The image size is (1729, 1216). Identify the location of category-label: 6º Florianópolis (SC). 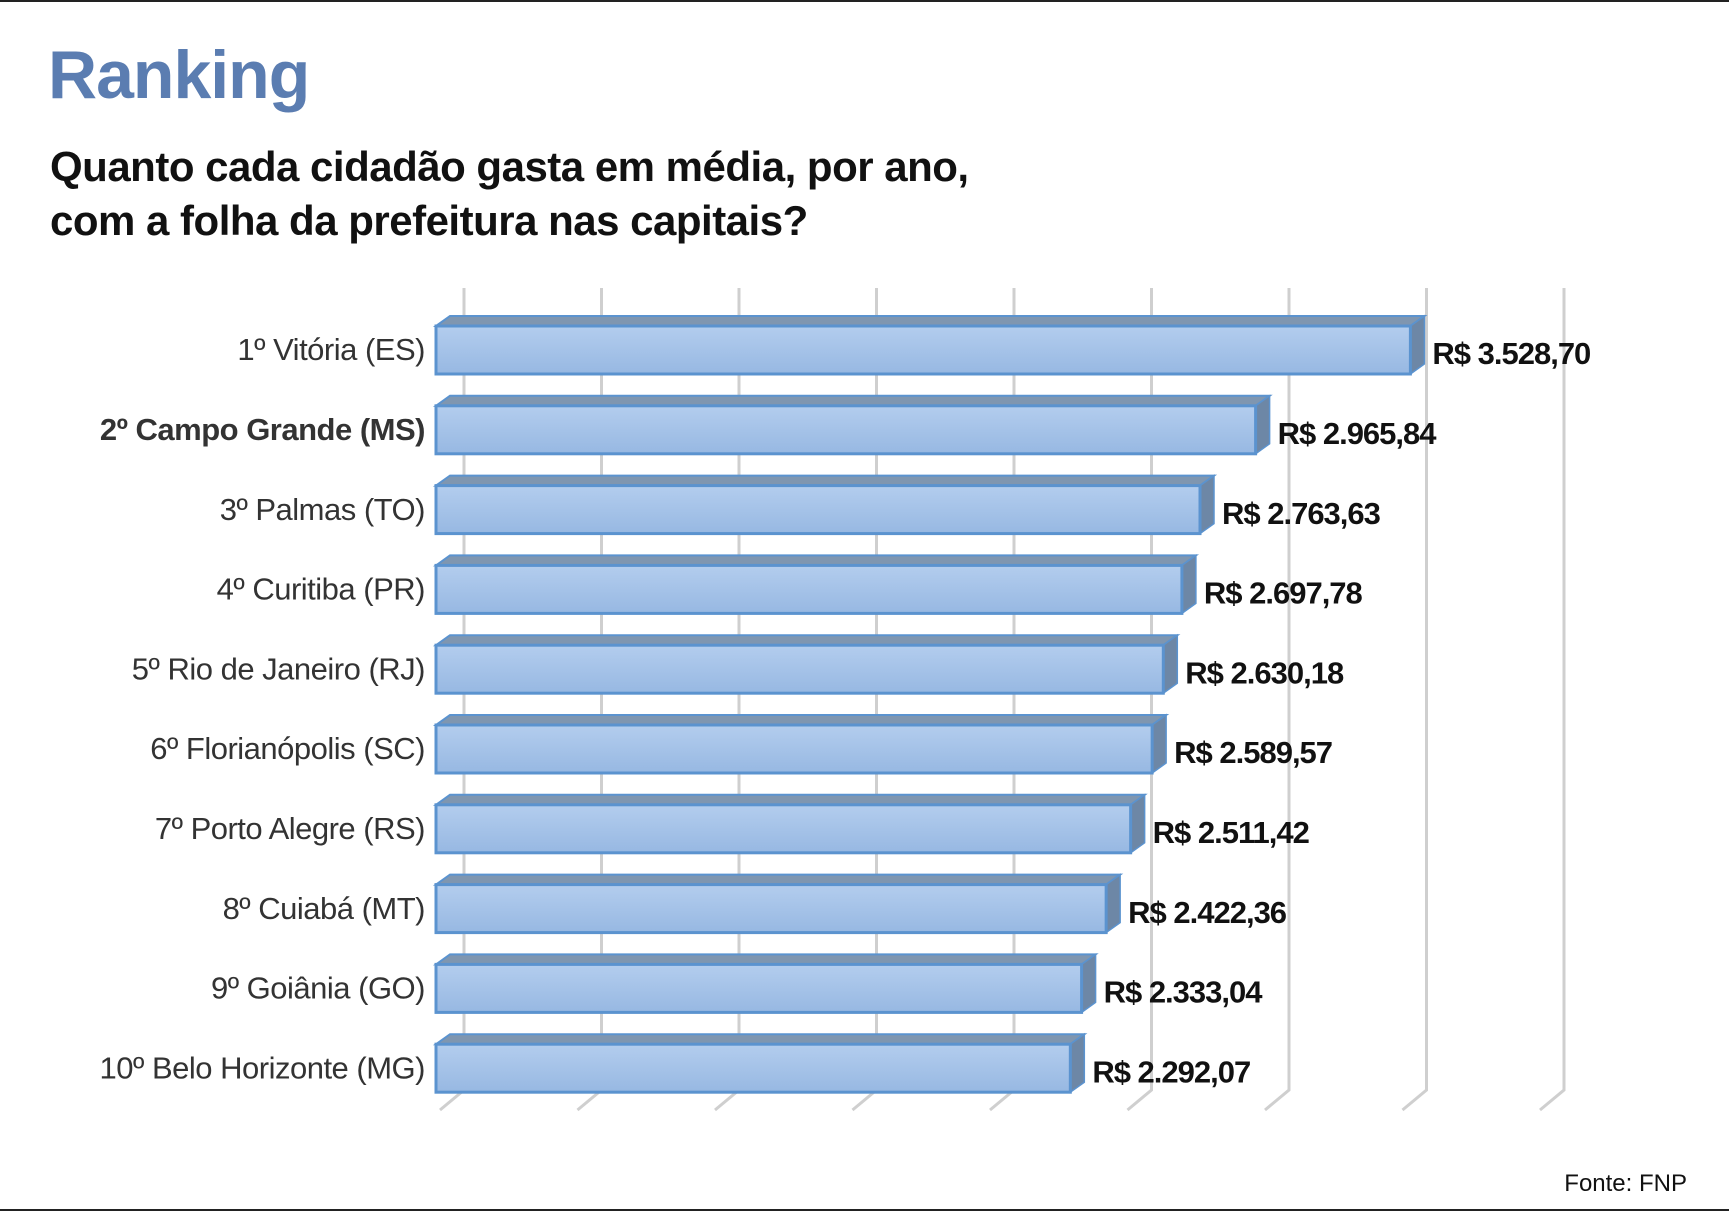
(287, 748).